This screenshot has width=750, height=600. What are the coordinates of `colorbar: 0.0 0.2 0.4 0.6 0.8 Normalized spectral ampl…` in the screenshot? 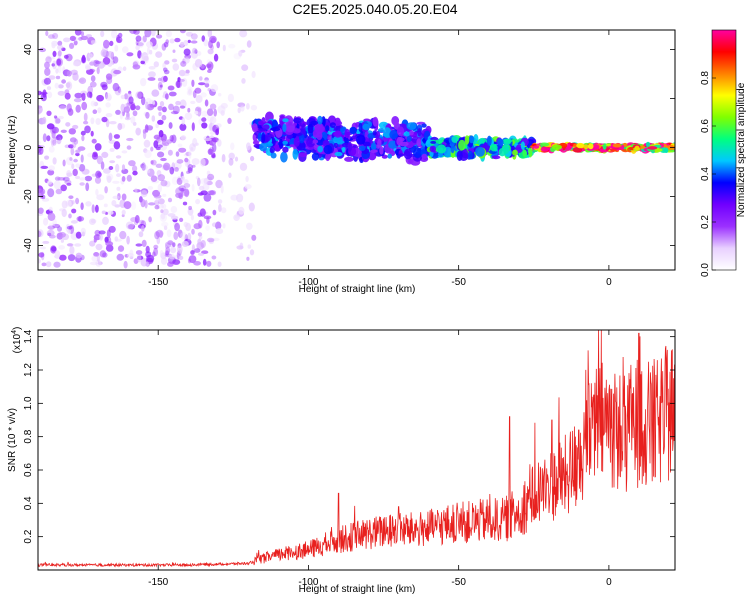 It's located at (723, 153).